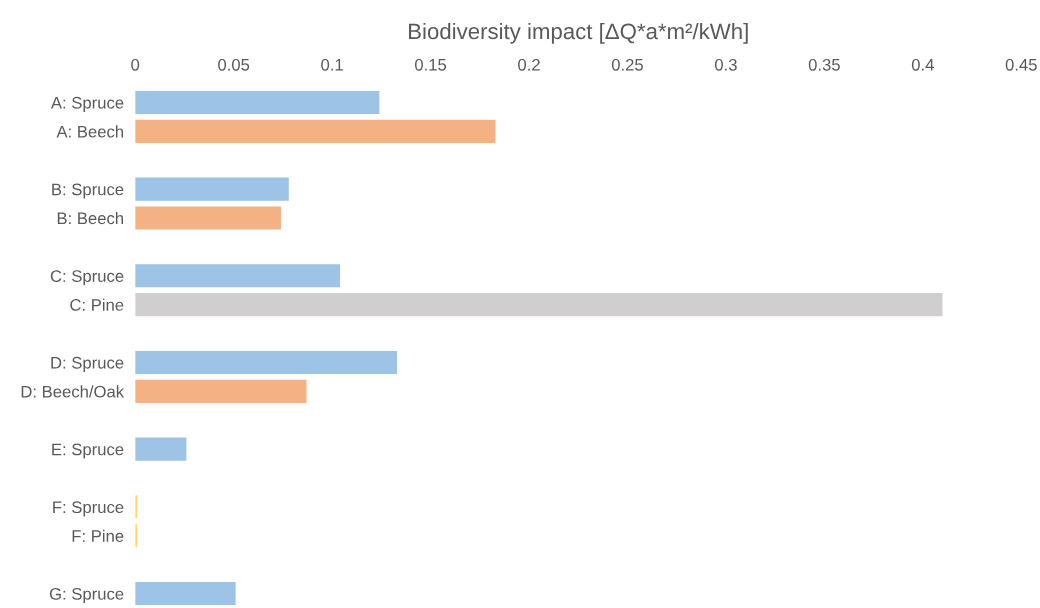 The height and width of the screenshot is (608, 1040). I want to click on y-tick-label: G: Spruce, so click(86, 595).